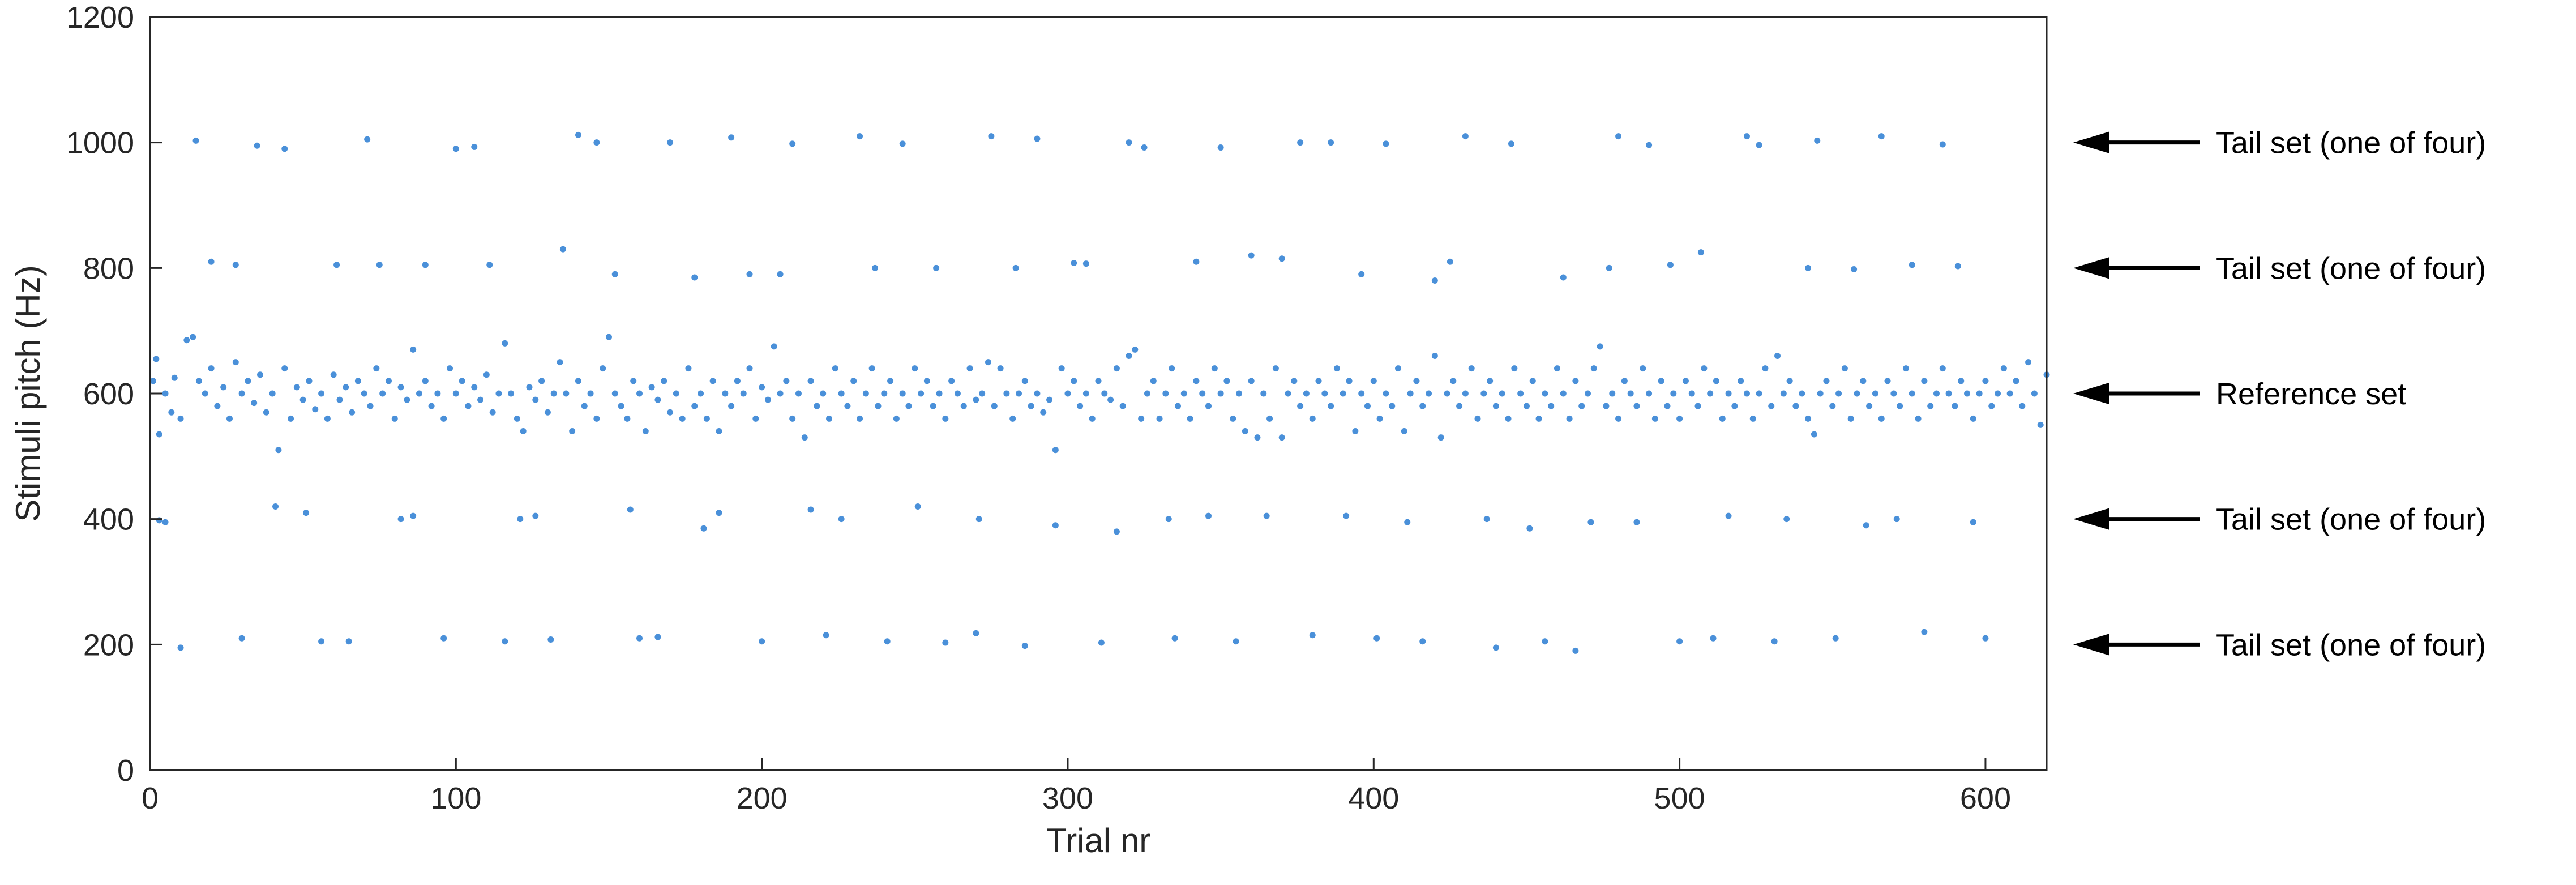 This screenshot has width=2576, height=885. Describe the element at coordinates (150, 798) in the screenshot. I see `x-tick-label: 0` at that location.